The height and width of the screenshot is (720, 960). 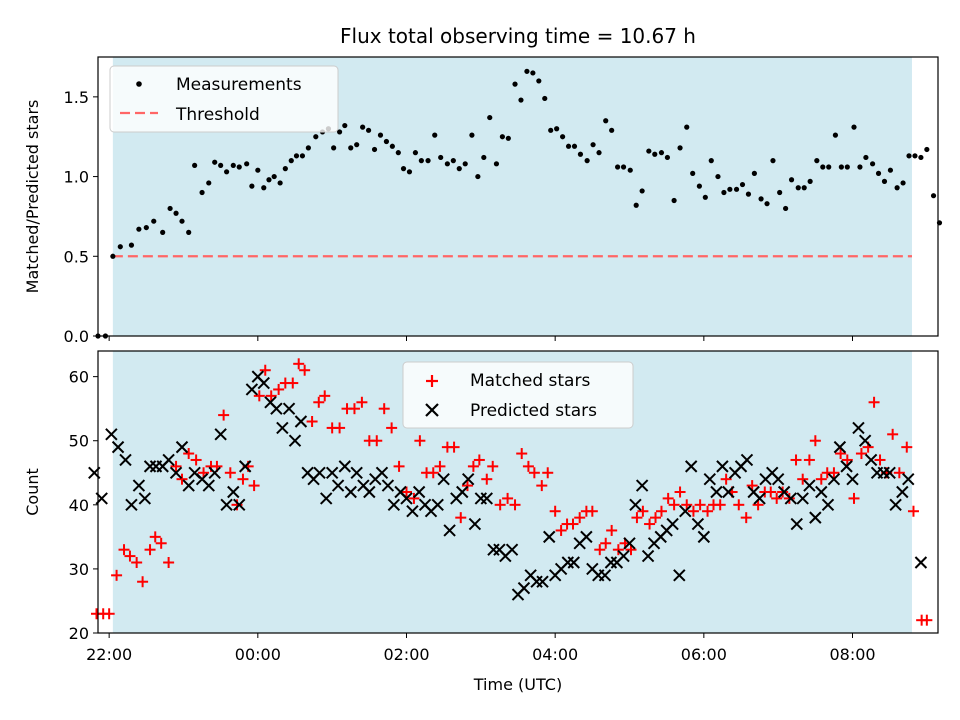 What do you see at coordinates (518, 36) in the screenshot?
I see `chart-title: Flux total observing time = 10.67 h` at bounding box center [518, 36].